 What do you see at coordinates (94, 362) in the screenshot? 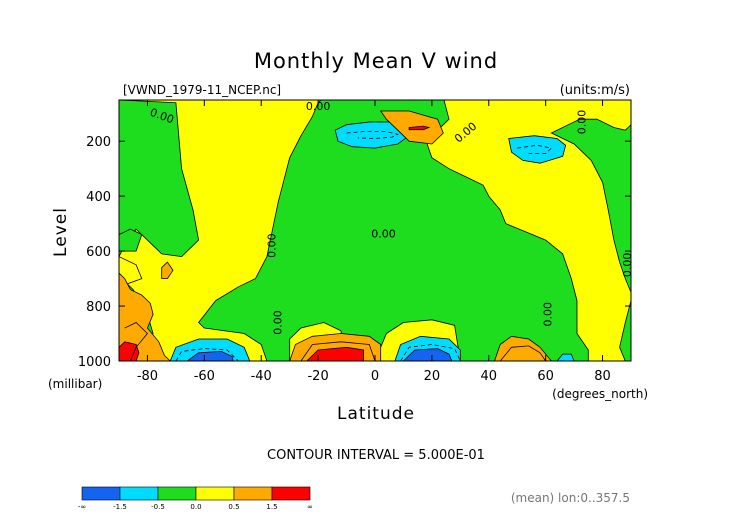
I see `y-tick-label: 1000` at bounding box center [94, 362].